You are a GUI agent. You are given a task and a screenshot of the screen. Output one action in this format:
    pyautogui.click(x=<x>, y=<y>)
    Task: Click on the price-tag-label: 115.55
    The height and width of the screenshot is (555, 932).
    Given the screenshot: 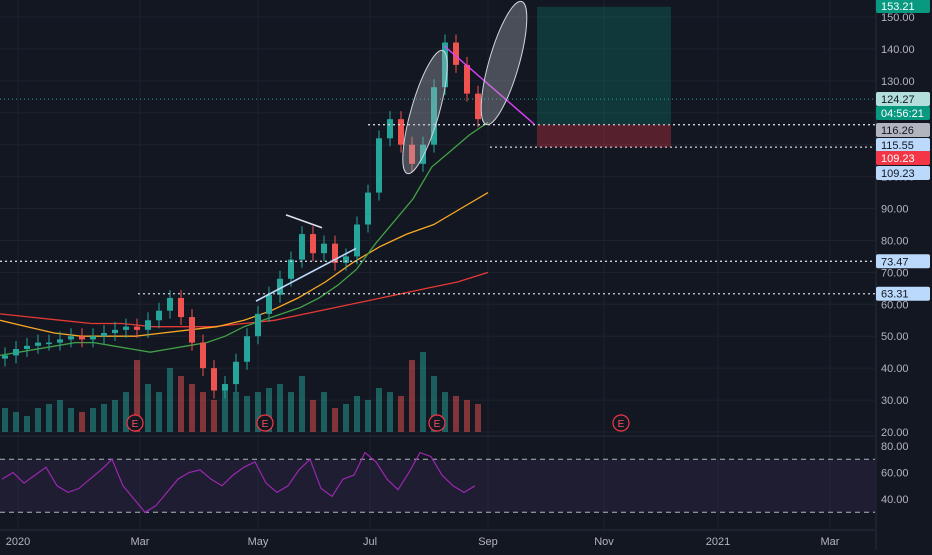 What is the action you would take?
    pyautogui.click(x=897, y=146)
    